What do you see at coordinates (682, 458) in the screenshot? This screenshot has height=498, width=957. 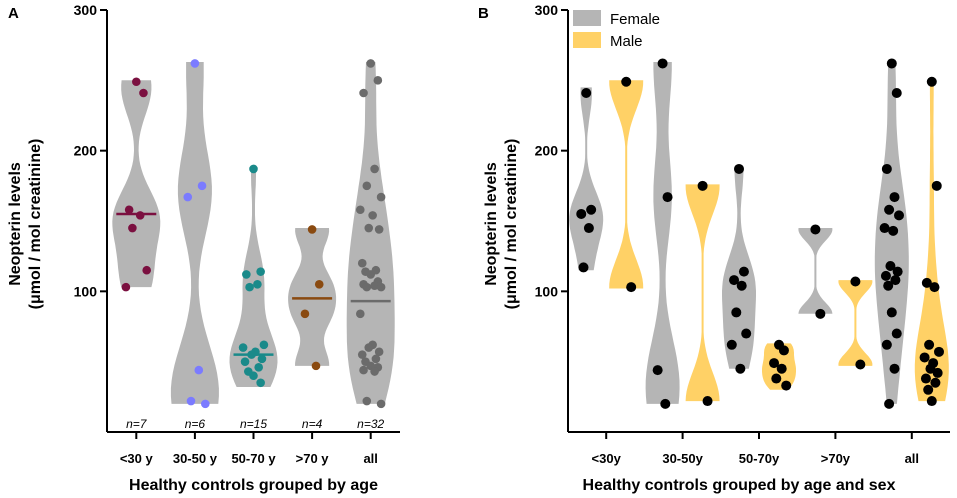 I see `x-tick-label: 30-50y` at bounding box center [682, 458].